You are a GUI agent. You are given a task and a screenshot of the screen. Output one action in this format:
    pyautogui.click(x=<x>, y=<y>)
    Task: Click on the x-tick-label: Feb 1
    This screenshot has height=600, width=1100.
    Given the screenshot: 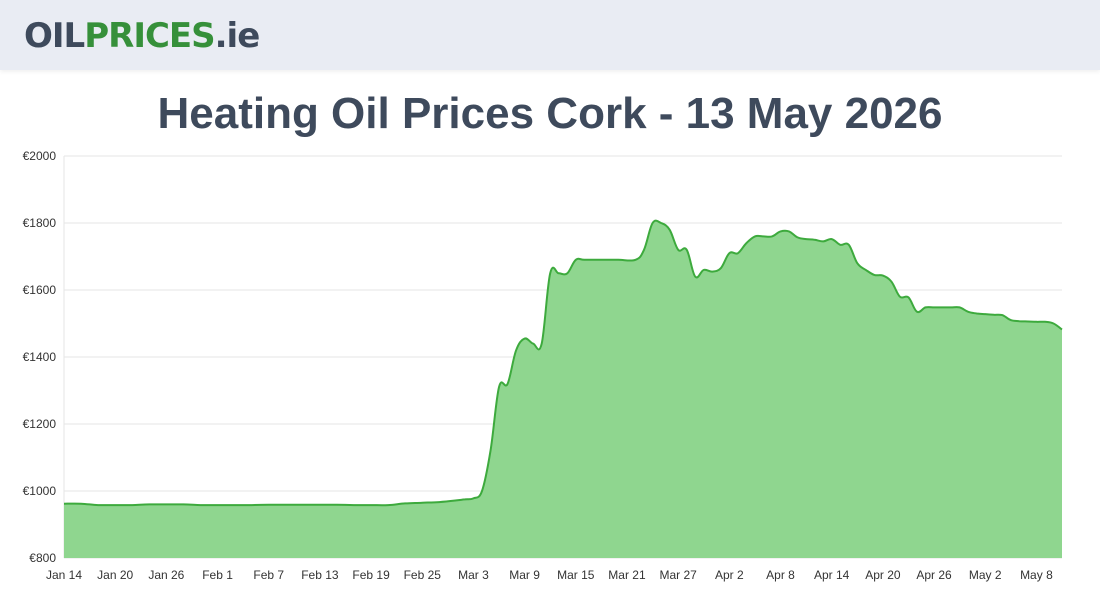 What is the action you would take?
    pyautogui.click(x=217, y=575)
    